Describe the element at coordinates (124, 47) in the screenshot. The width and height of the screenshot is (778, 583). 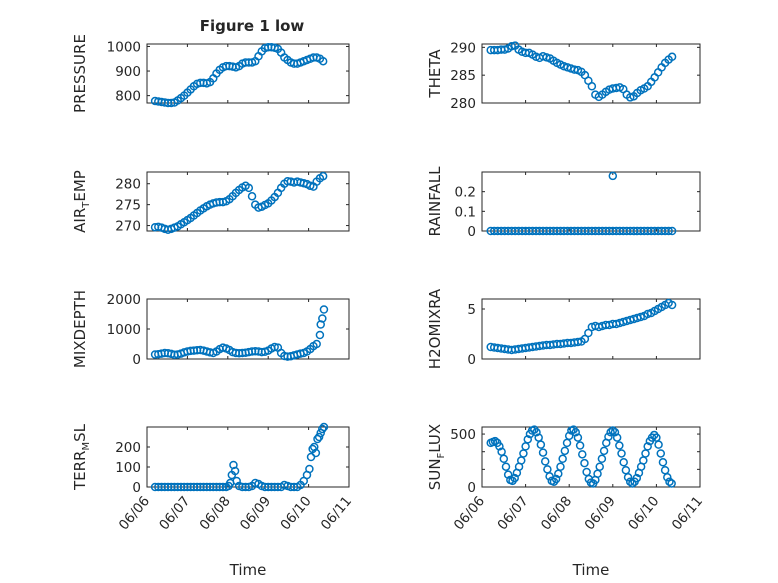
I see `y-tick-label: 1000` at that location.